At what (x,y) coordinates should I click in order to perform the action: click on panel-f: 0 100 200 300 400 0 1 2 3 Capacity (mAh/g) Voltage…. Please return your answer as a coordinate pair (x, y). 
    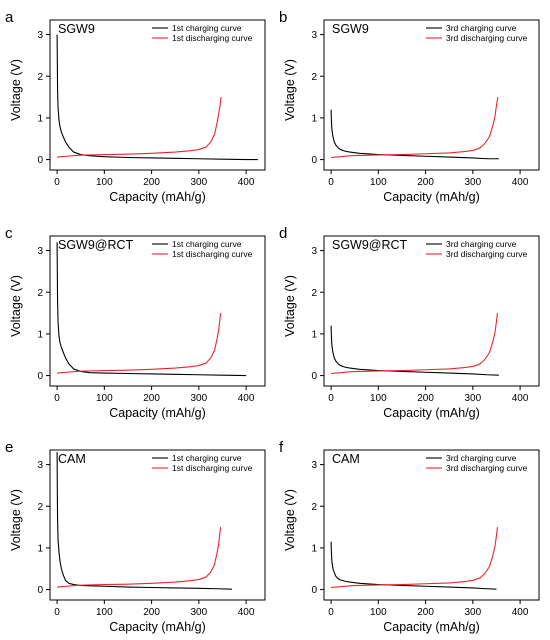
    Looking at the image, I should click on (409, 536).